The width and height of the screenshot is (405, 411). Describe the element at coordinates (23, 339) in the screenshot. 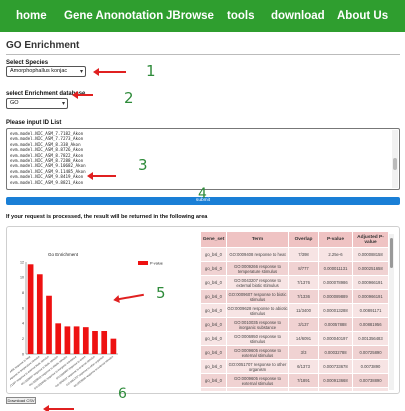

I see `y-tick-label: 2` at that location.